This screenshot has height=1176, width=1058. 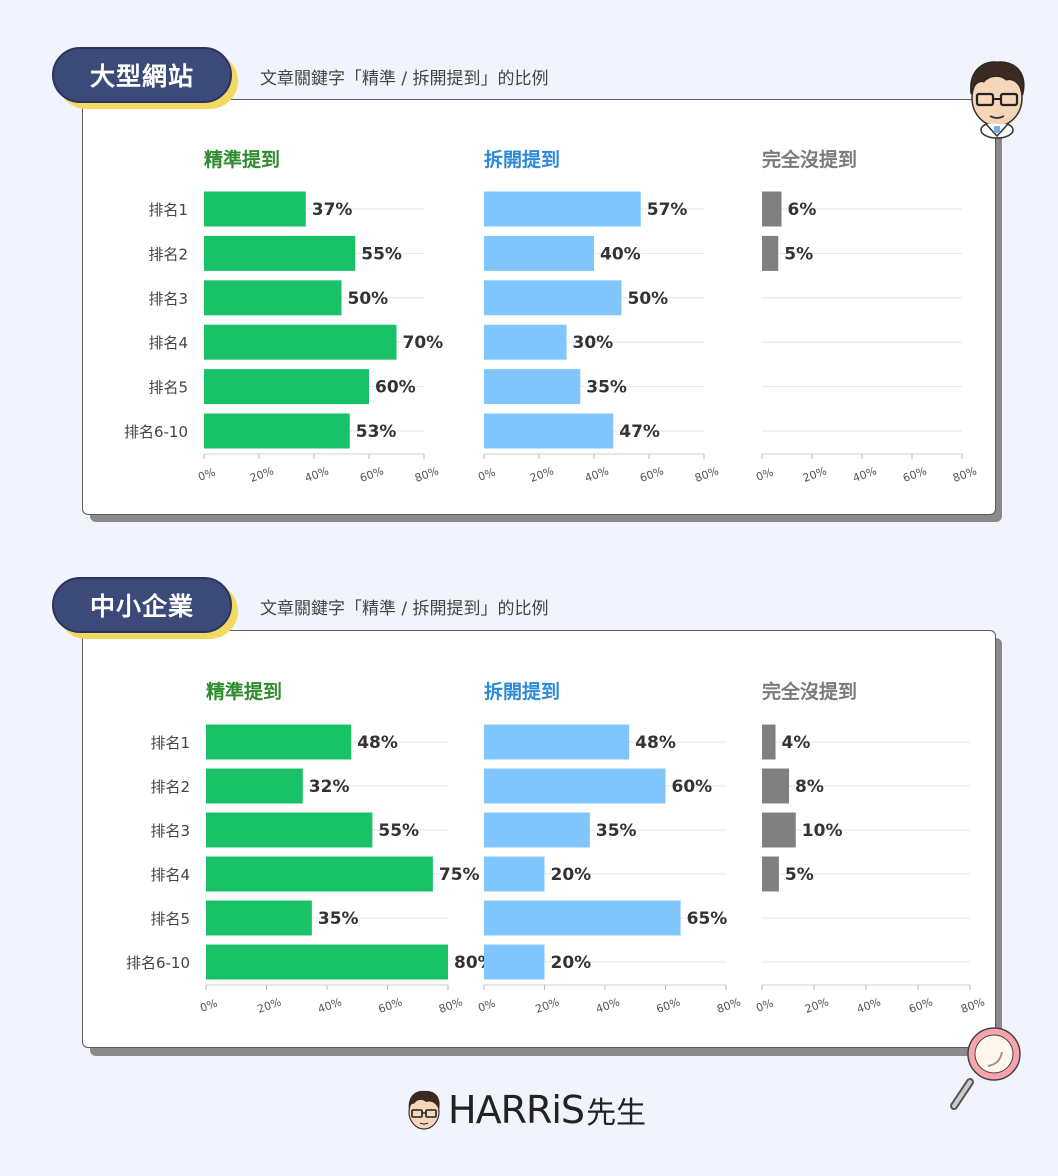 What do you see at coordinates (459, 875) in the screenshot?
I see `data-label: 75%` at bounding box center [459, 875].